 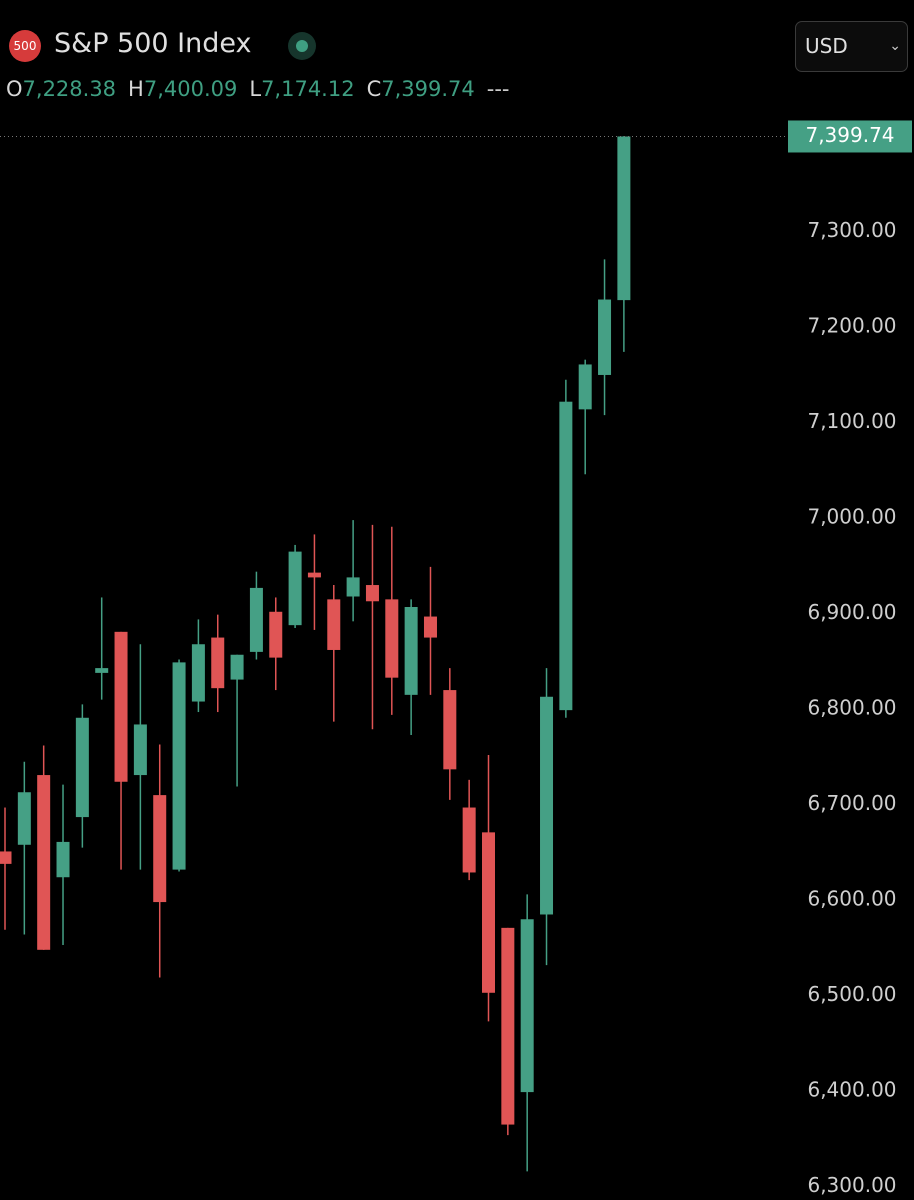 I want to click on last-price-label: 7,399.74, so click(x=849, y=135).